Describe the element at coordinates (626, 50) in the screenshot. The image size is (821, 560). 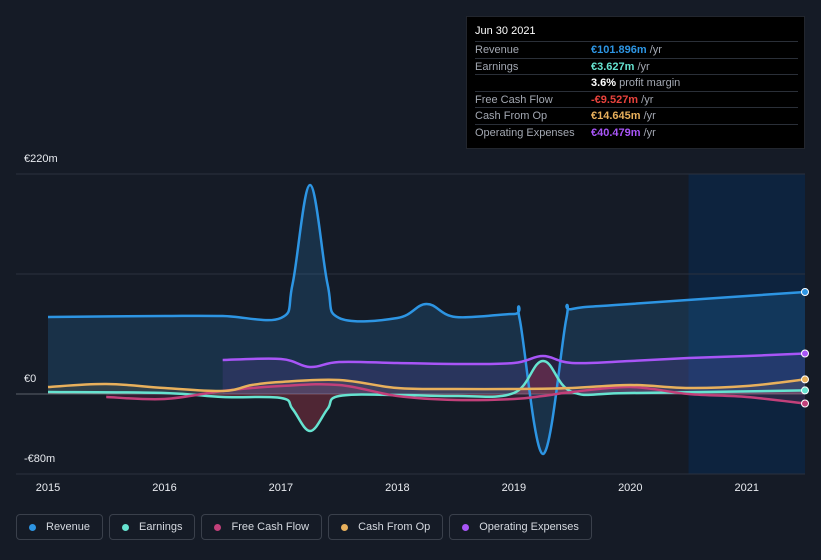
I see `tooltip-row-value: €101.896m /yr` at that location.